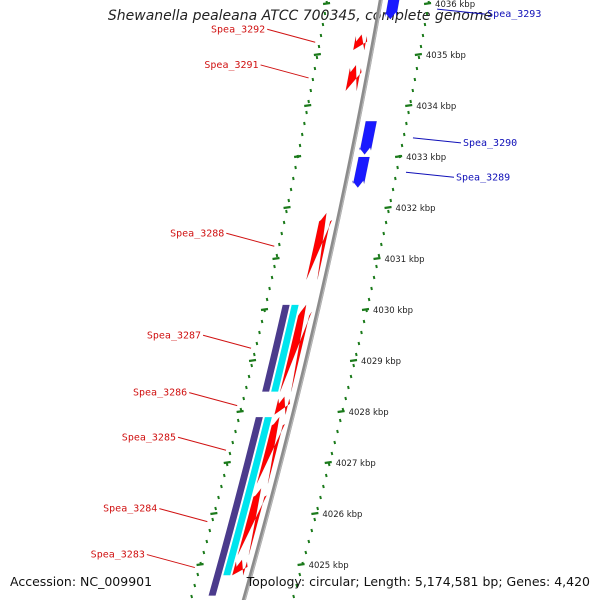 The width and height of the screenshot is (600, 600). I want to click on gene-leader-g3288, so click(250, 239).